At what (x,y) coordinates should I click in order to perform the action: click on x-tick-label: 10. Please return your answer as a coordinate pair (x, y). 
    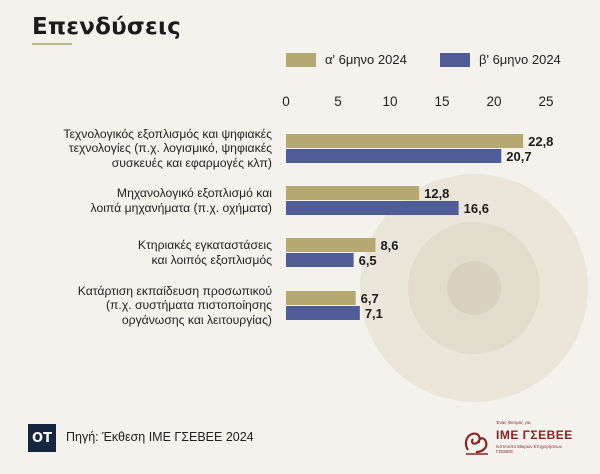
    Looking at the image, I should click on (389, 101).